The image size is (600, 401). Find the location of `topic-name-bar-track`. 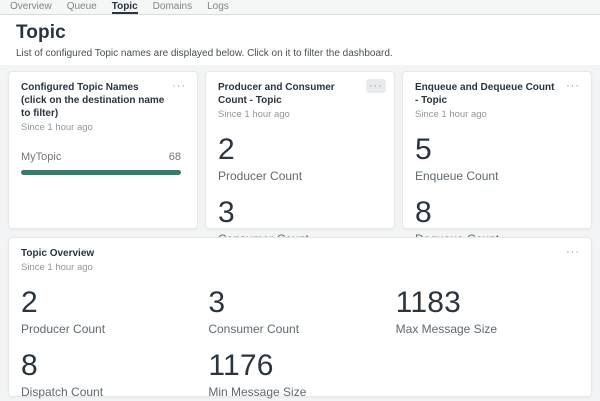

topic-name-bar-track is located at coordinates (101, 172).